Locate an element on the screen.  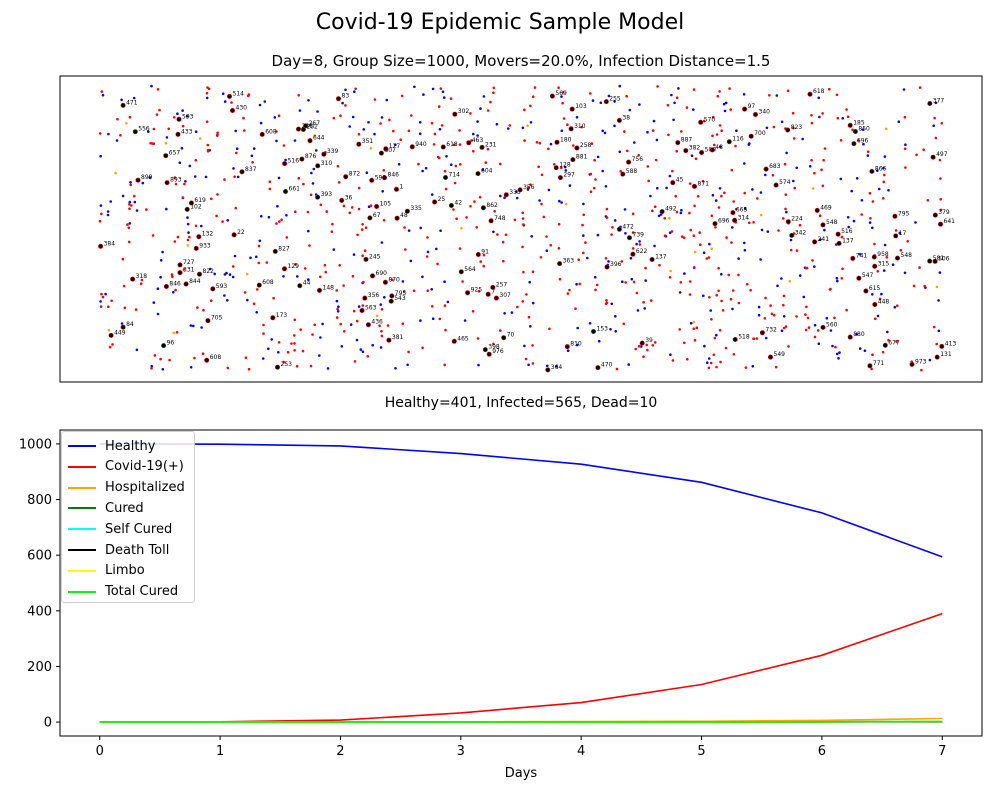
y-tick-label: 0 is located at coordinates (48, 723).